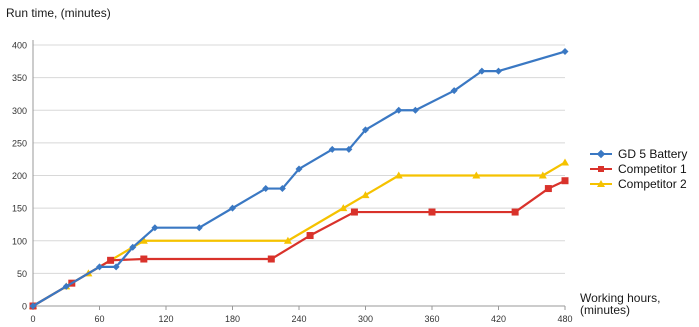  What do you see at coordinates (365, 319) in the screenshot?
I see `x-tick-label: 300` at bounding box center [365, 319].